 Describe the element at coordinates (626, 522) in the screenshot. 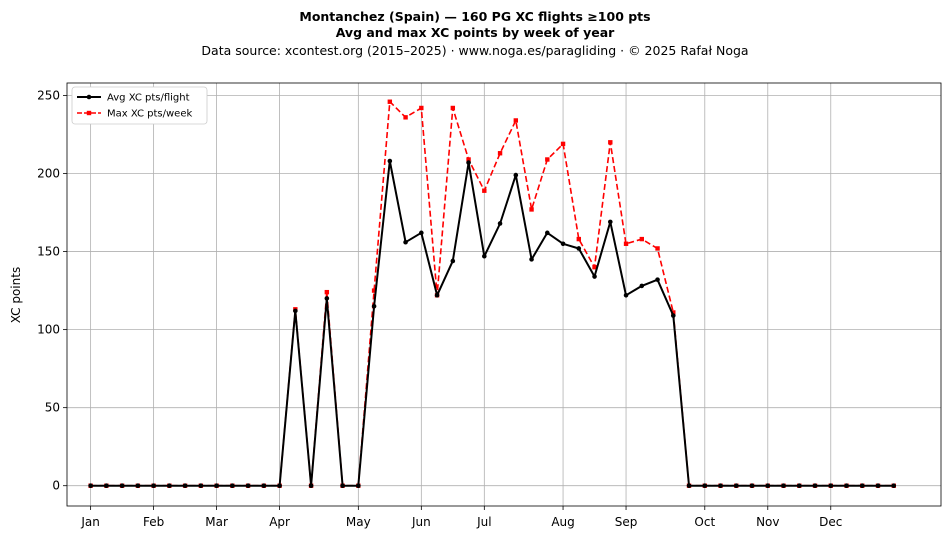

I see `x-tick-label: Sep` at that location.